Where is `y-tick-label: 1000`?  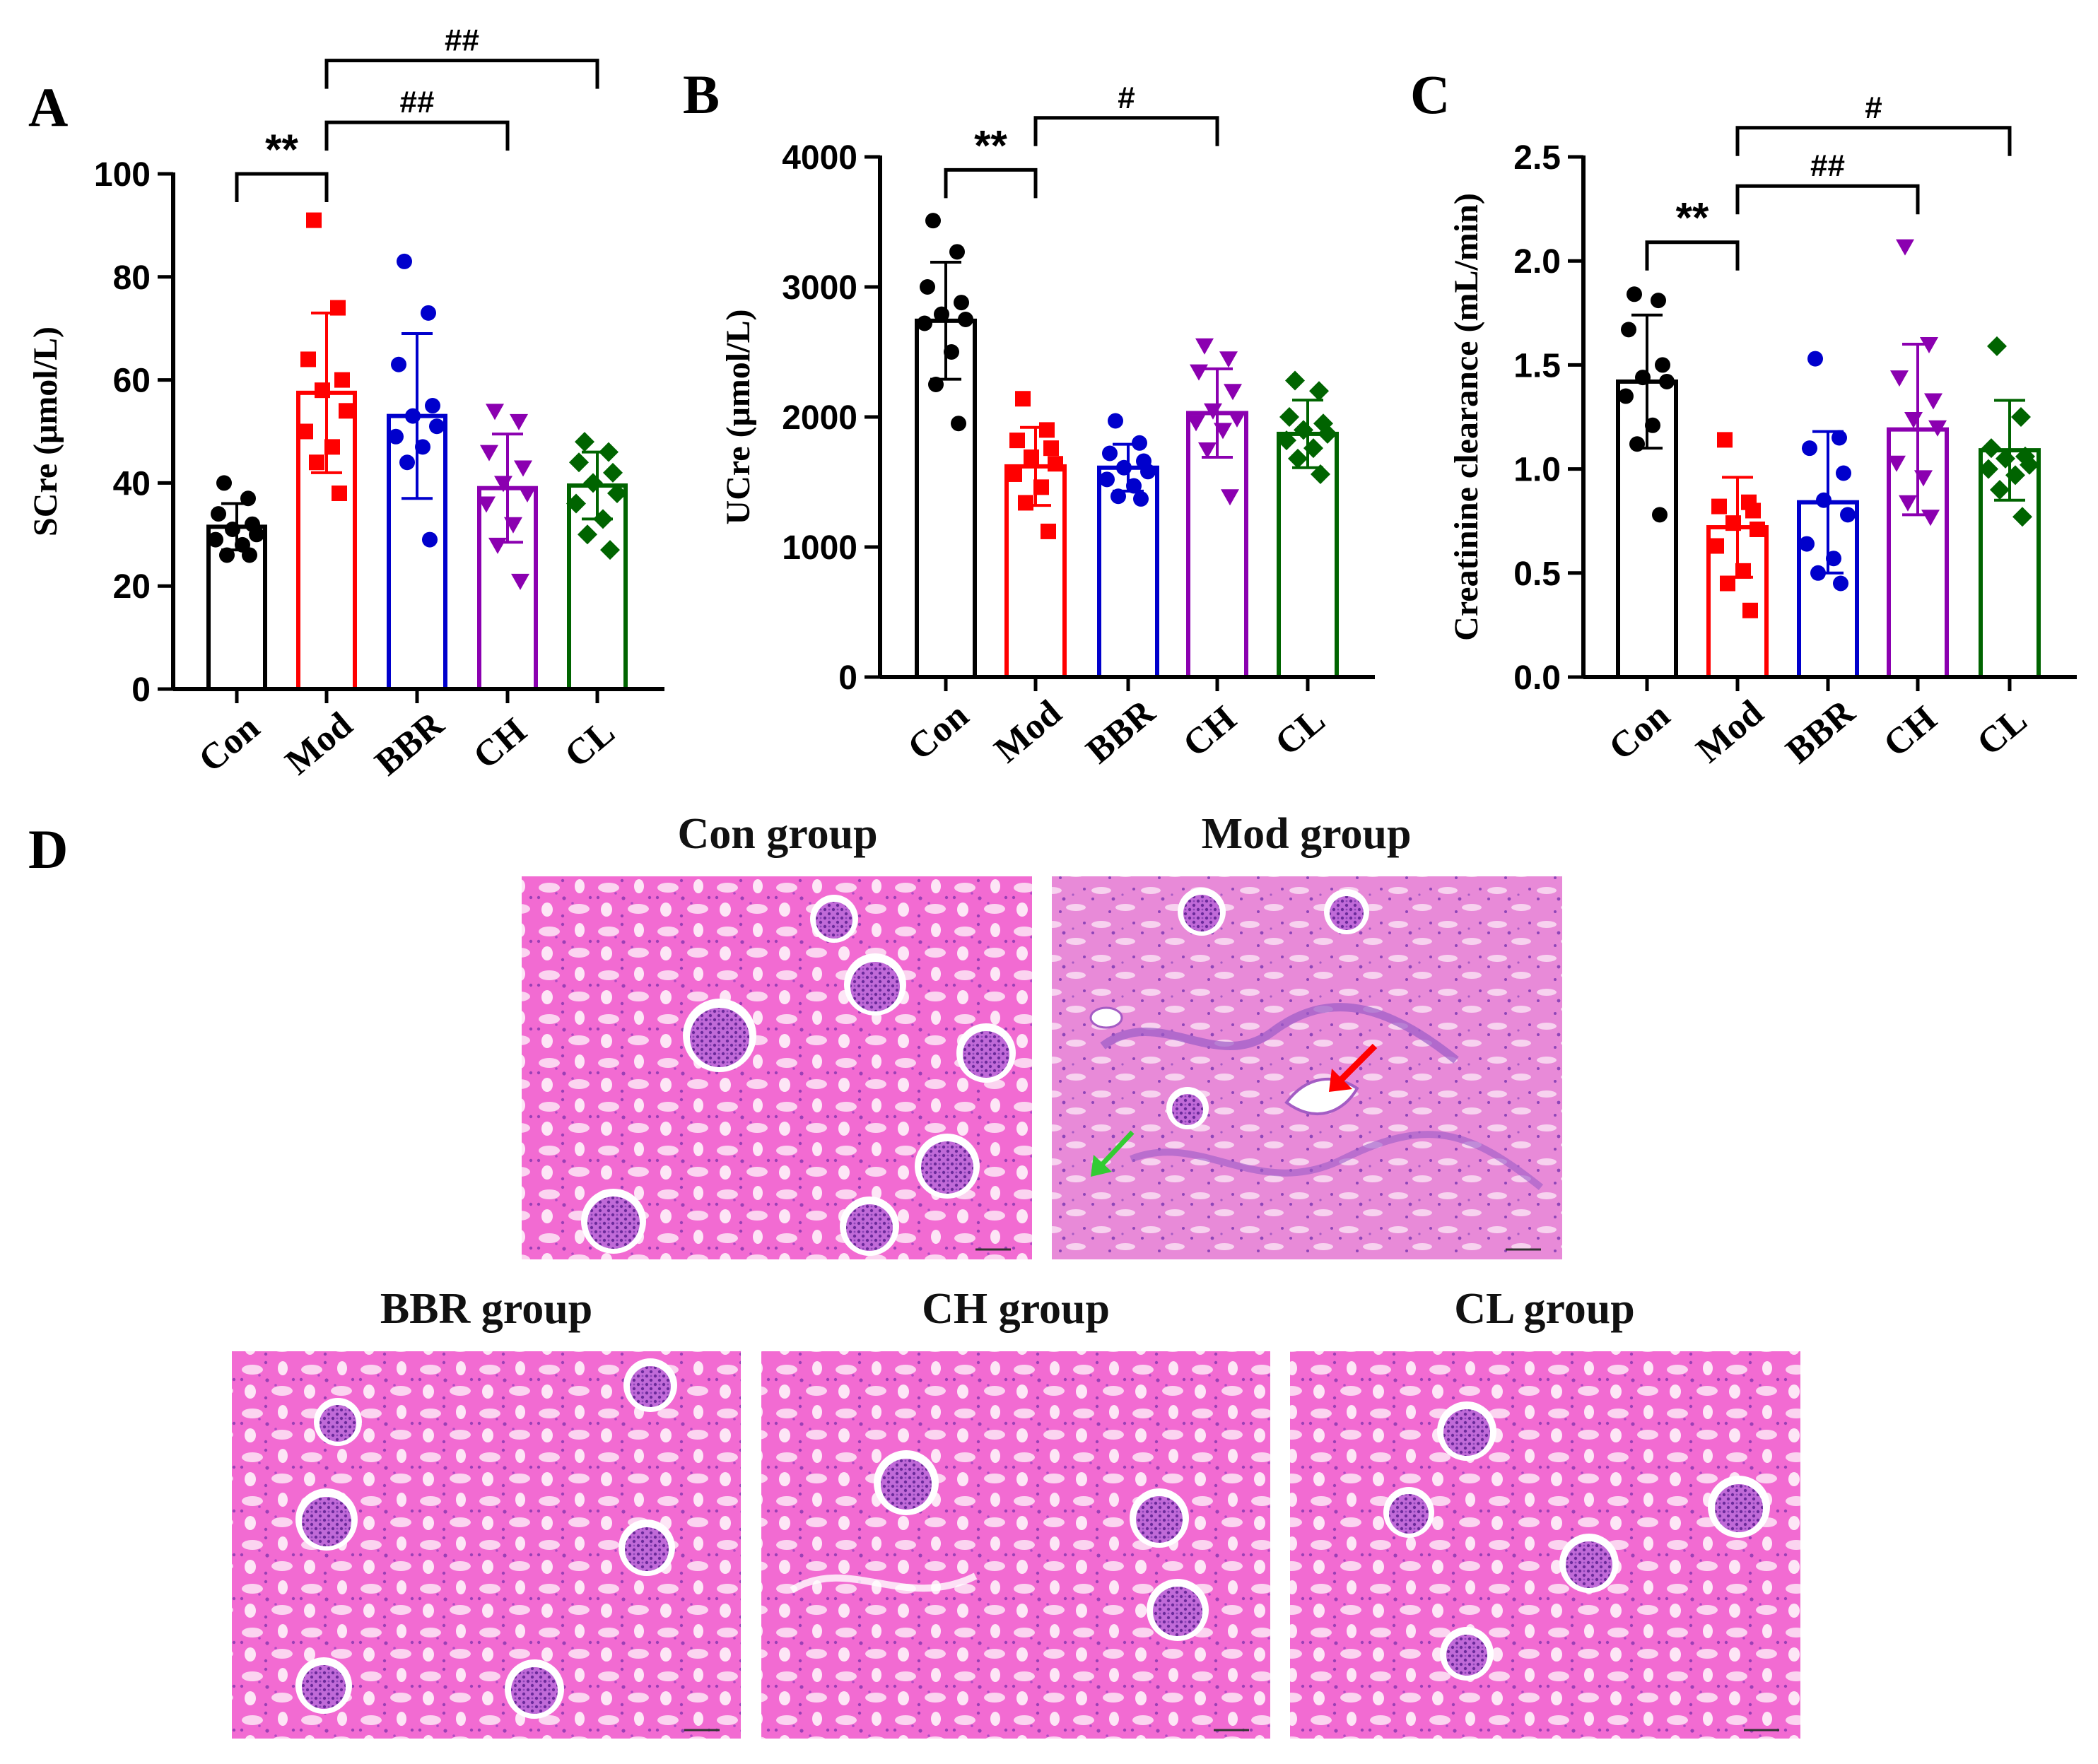 y-tick-label: 1000 is located at coordinates (819, 548).